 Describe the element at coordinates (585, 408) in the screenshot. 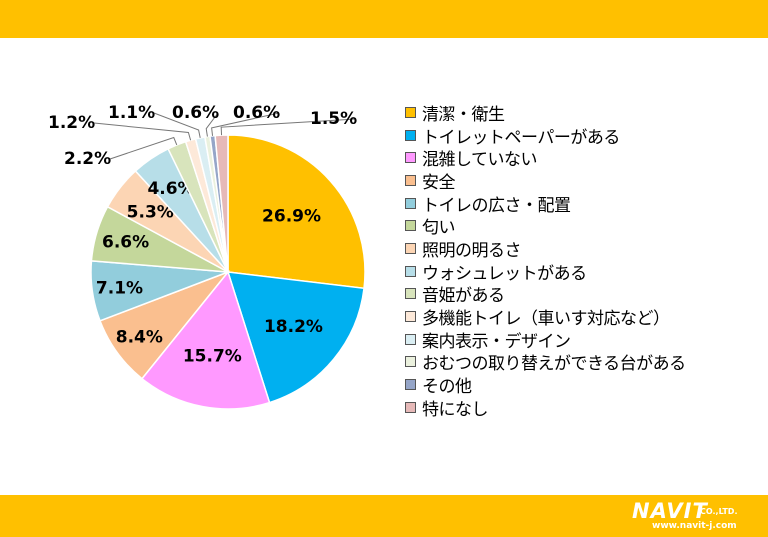

I see `legend-item: 特になし` at that location.